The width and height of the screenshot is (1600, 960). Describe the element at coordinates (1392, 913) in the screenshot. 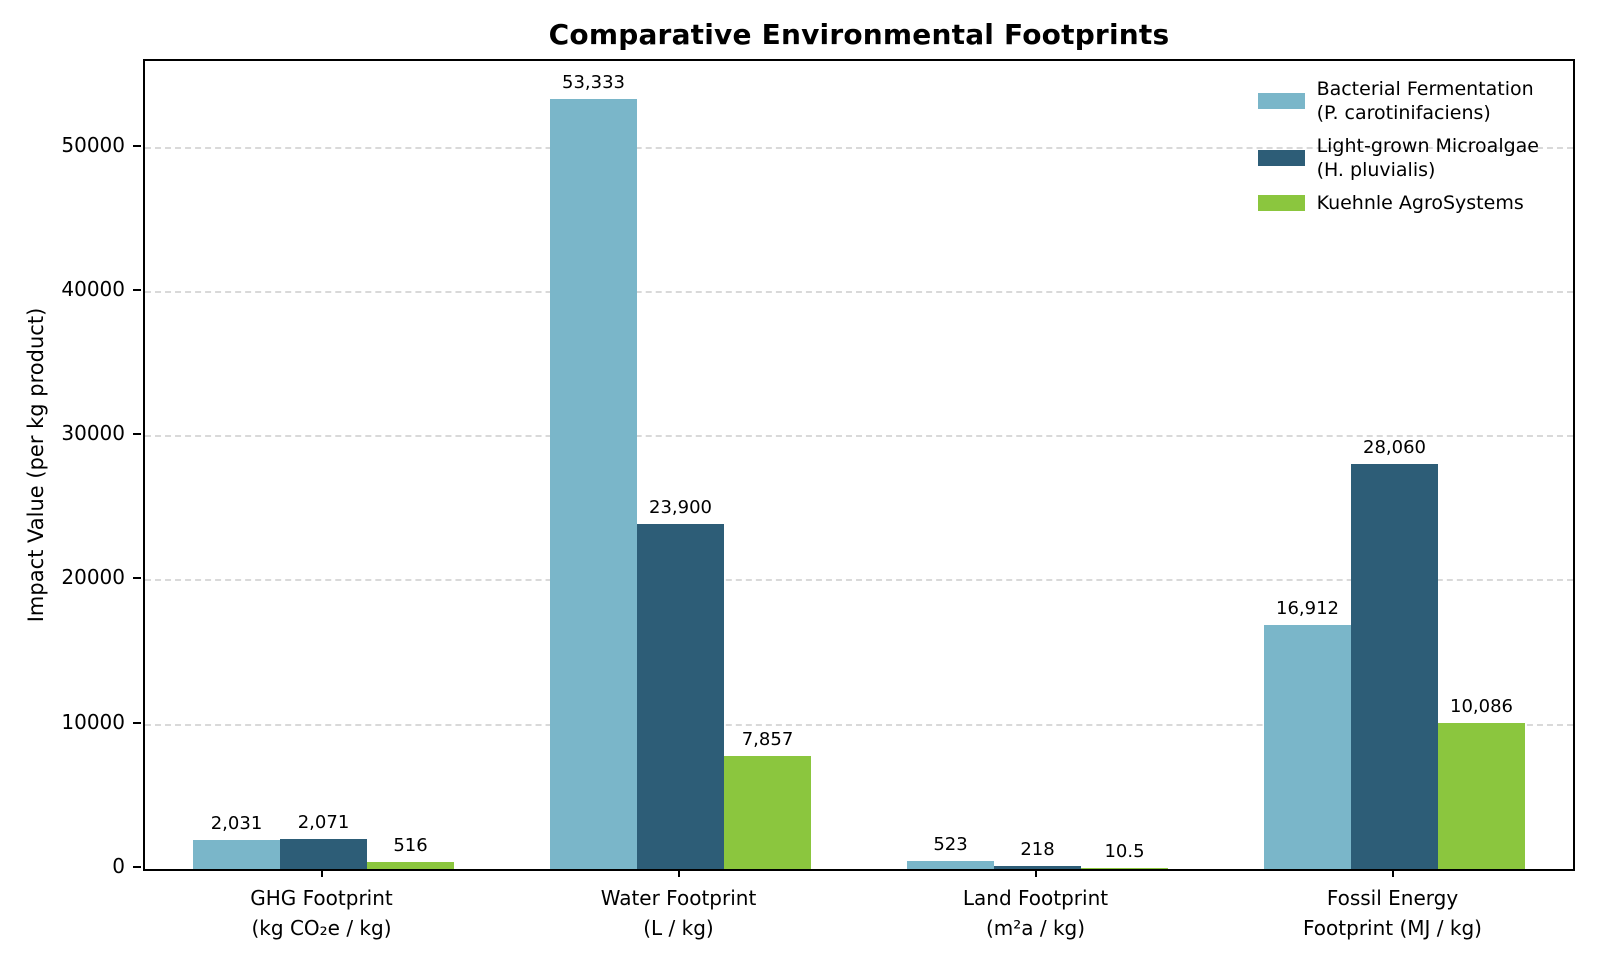

I see `category-label-fossil-energy: Fossil Energy Footprint (MJ / kg)` at that location.